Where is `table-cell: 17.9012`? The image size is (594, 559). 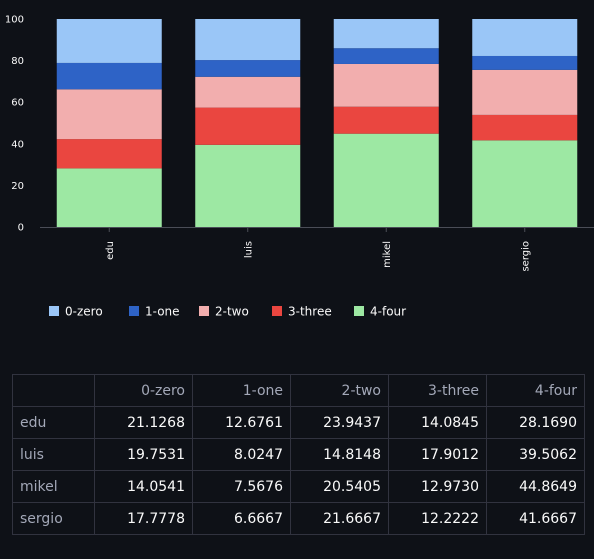
table-cell: 17.9012 is located at coordinates (437, 454).